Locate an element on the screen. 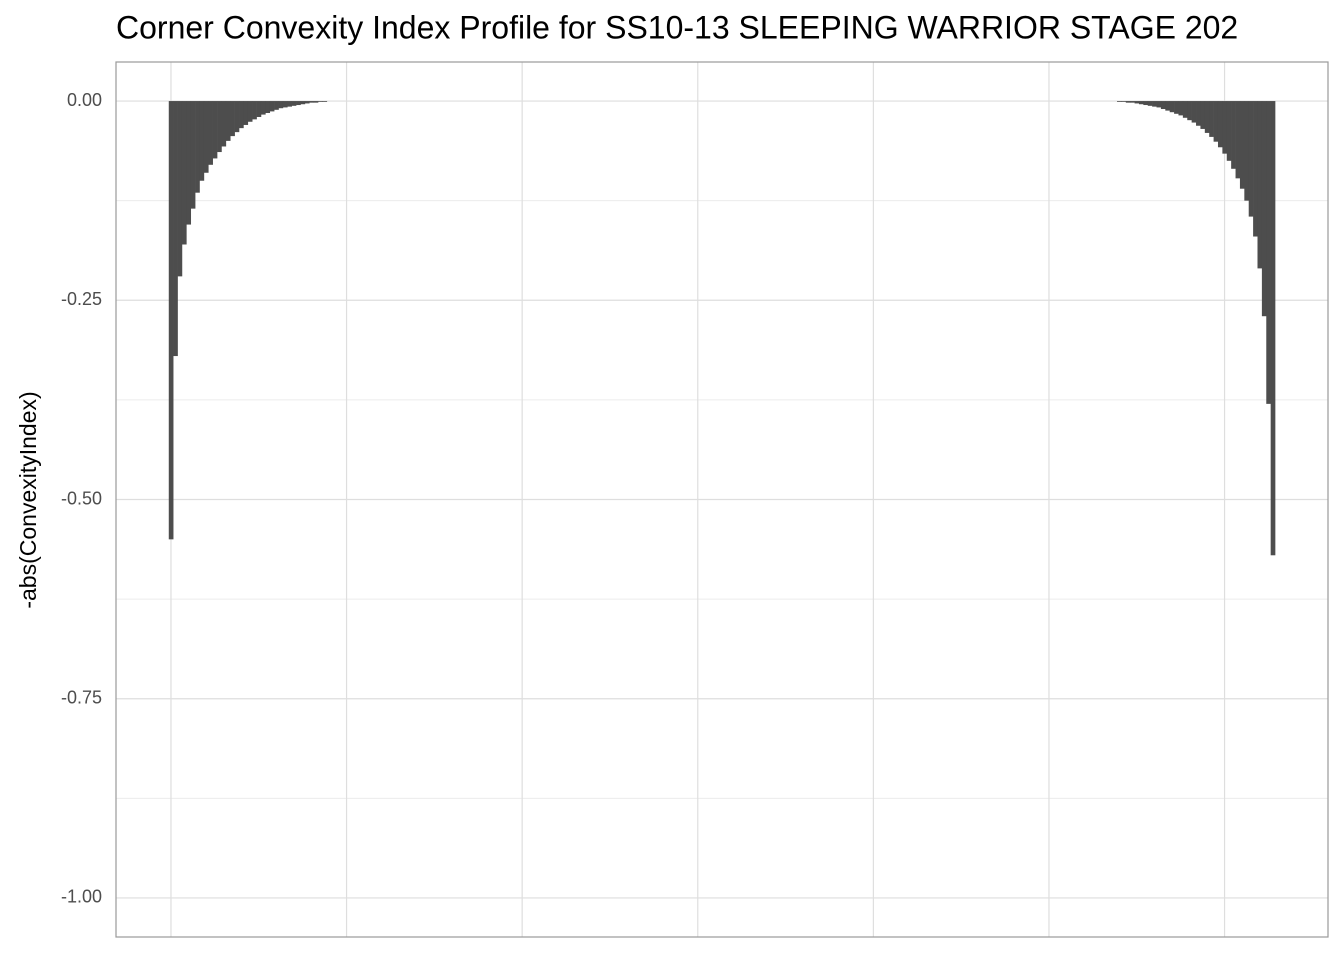 The image size is (1344, 960). y-axis-label: -abs(ConvexityIndex) is located at coordinates (28, 499).